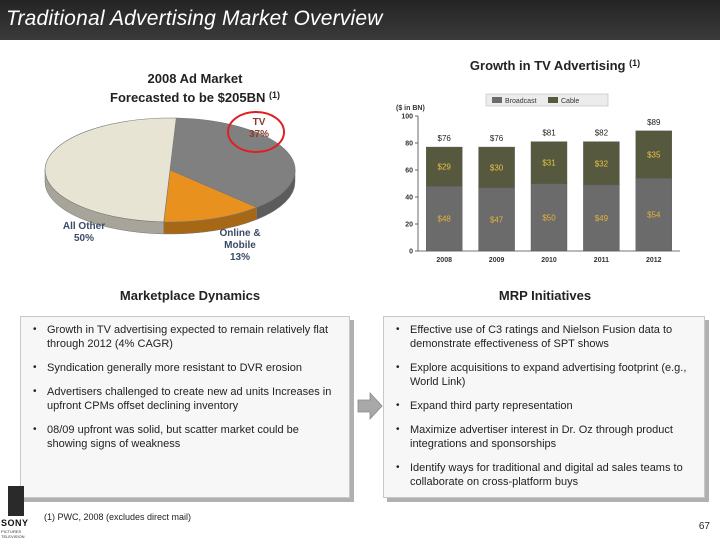 Image resolution: width=720 pixels, height=540 pixels. What do you see at coordinates (274, 95) in the screenshot?
I see `pie-footnote-ref: (1)` at bounding box center [274, 95].